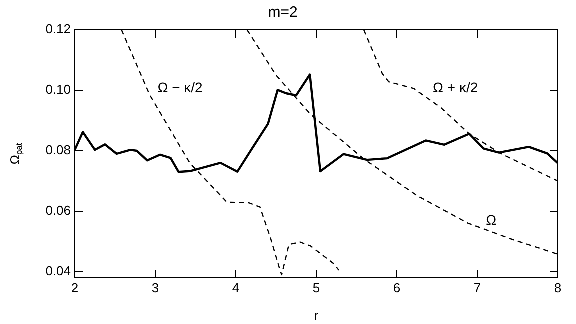  Describe the element at coordinates (397, 288) in the screenshot. I see `x-tick-label: 6` at that location.